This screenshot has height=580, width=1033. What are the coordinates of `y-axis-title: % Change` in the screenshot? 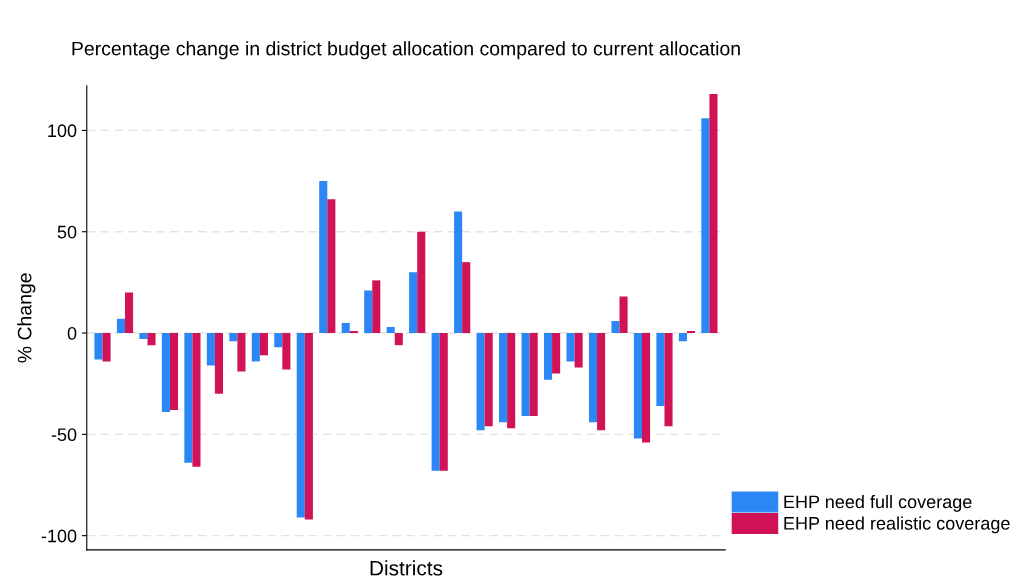 It's located at (26, 318).